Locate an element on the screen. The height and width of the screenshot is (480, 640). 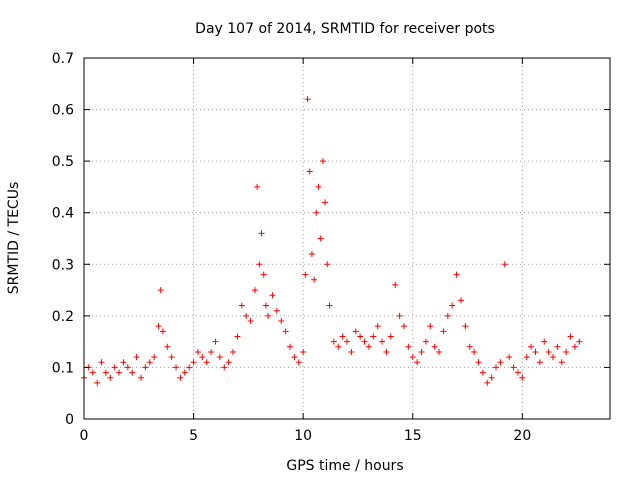
y-tick-label: 0.1 is located at coordinates (63, 368).